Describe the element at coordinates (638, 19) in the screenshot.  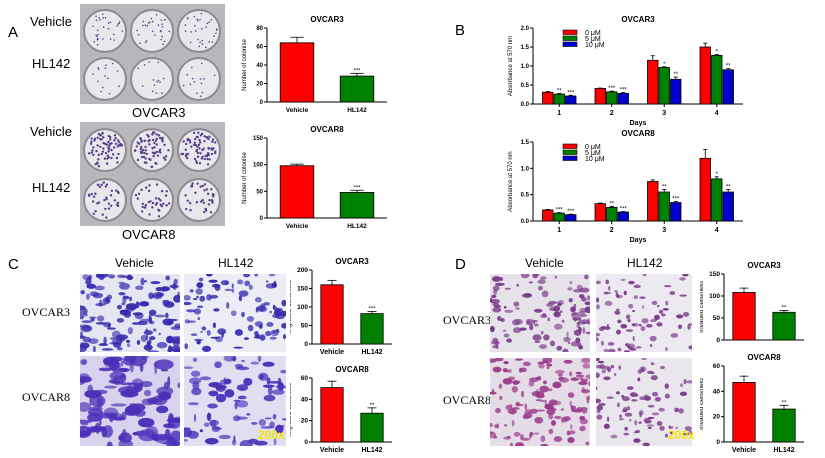
I see `chart-title: OVCAR3` at that location.